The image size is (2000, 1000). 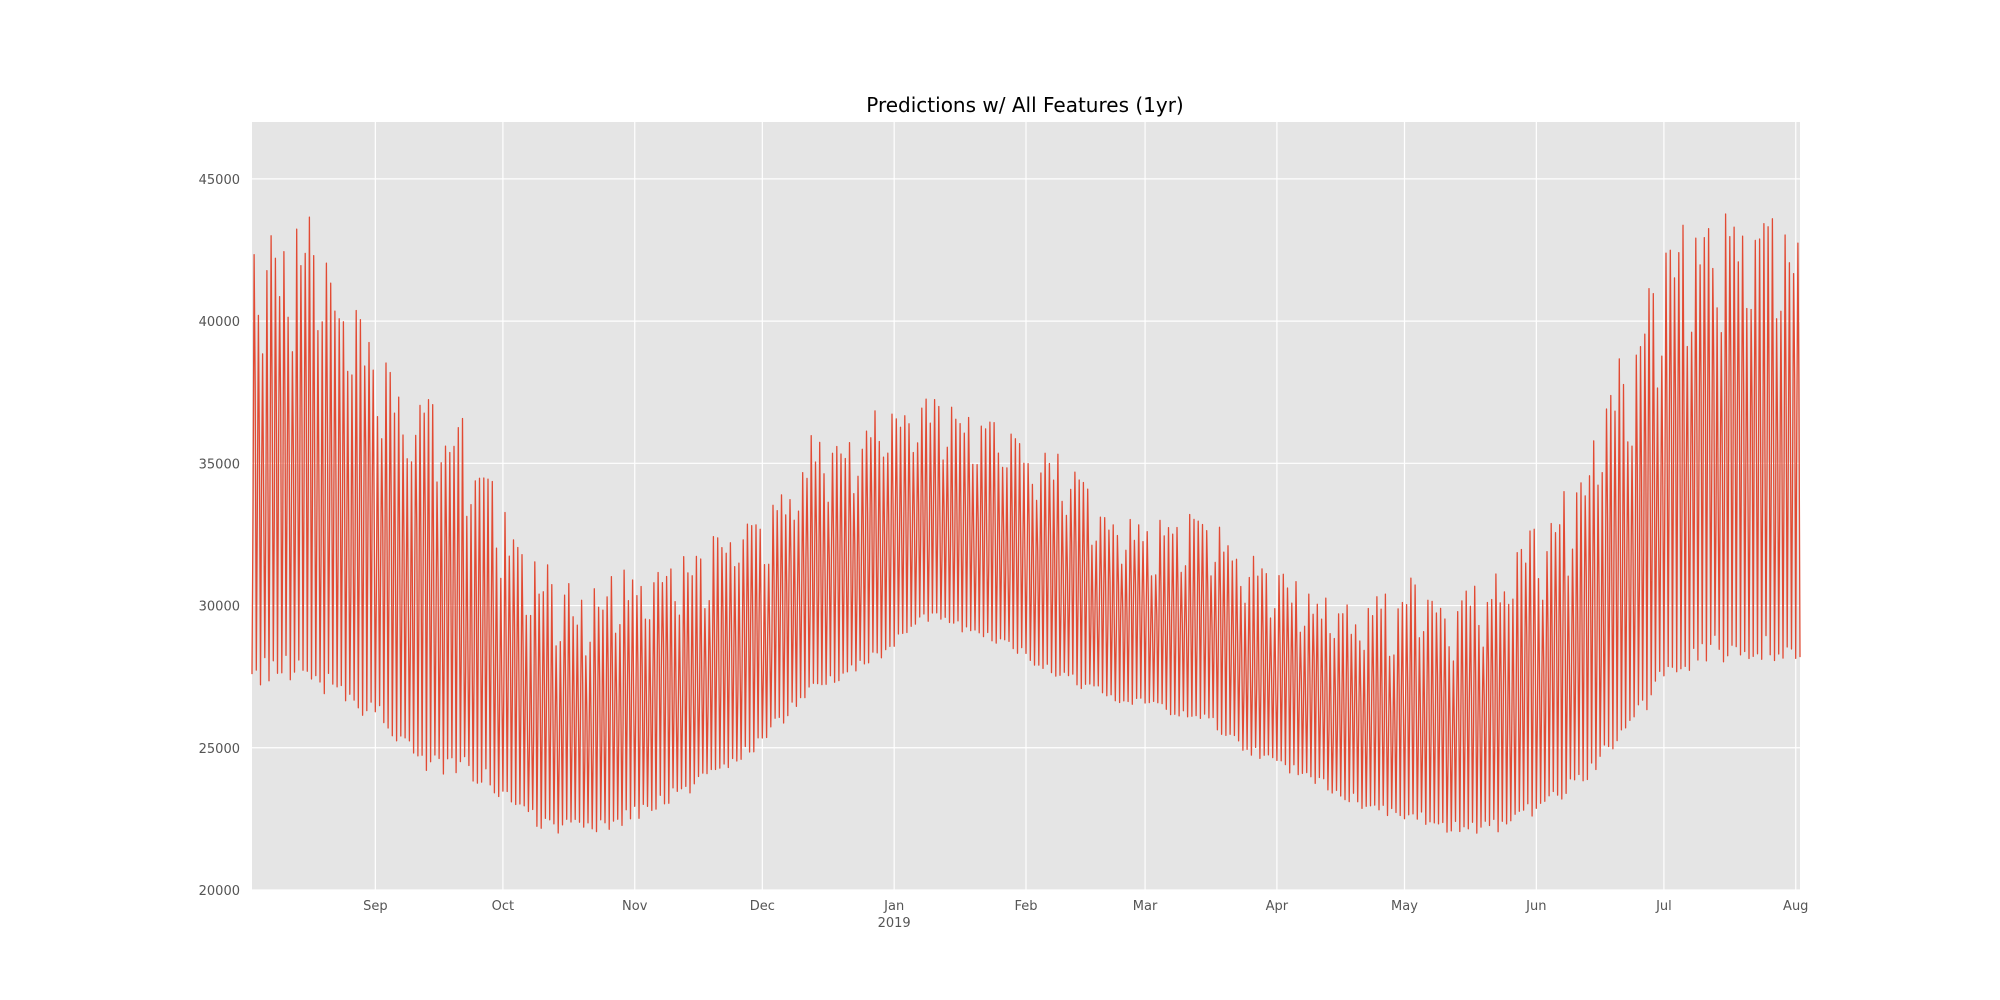 What do you see at coordinates (219, 536) in the screenshot?
I see `y-axis: 20000 25000 30000 35000 40000 45000` at bounding box center [219, 536].